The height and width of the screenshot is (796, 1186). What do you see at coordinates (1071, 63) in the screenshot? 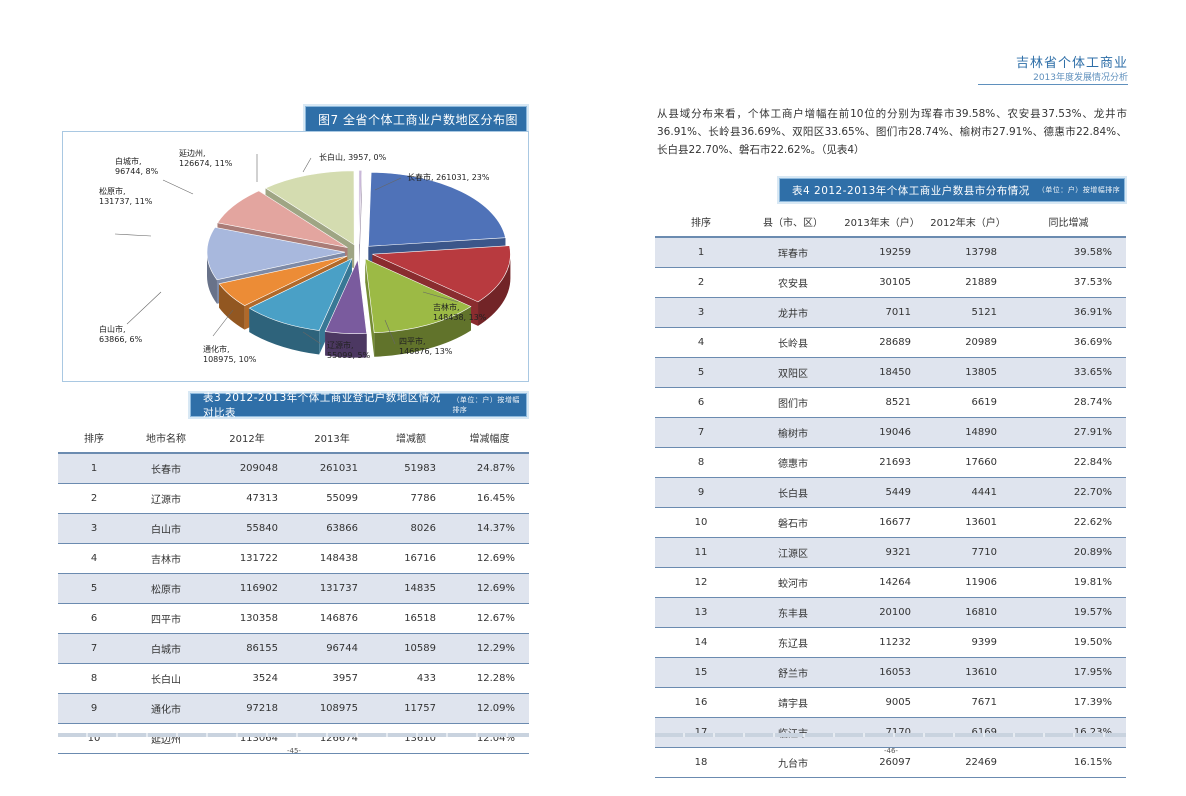
I see `running-header-title: 吉林省个体工商业` at bounding box center [1071, 63].